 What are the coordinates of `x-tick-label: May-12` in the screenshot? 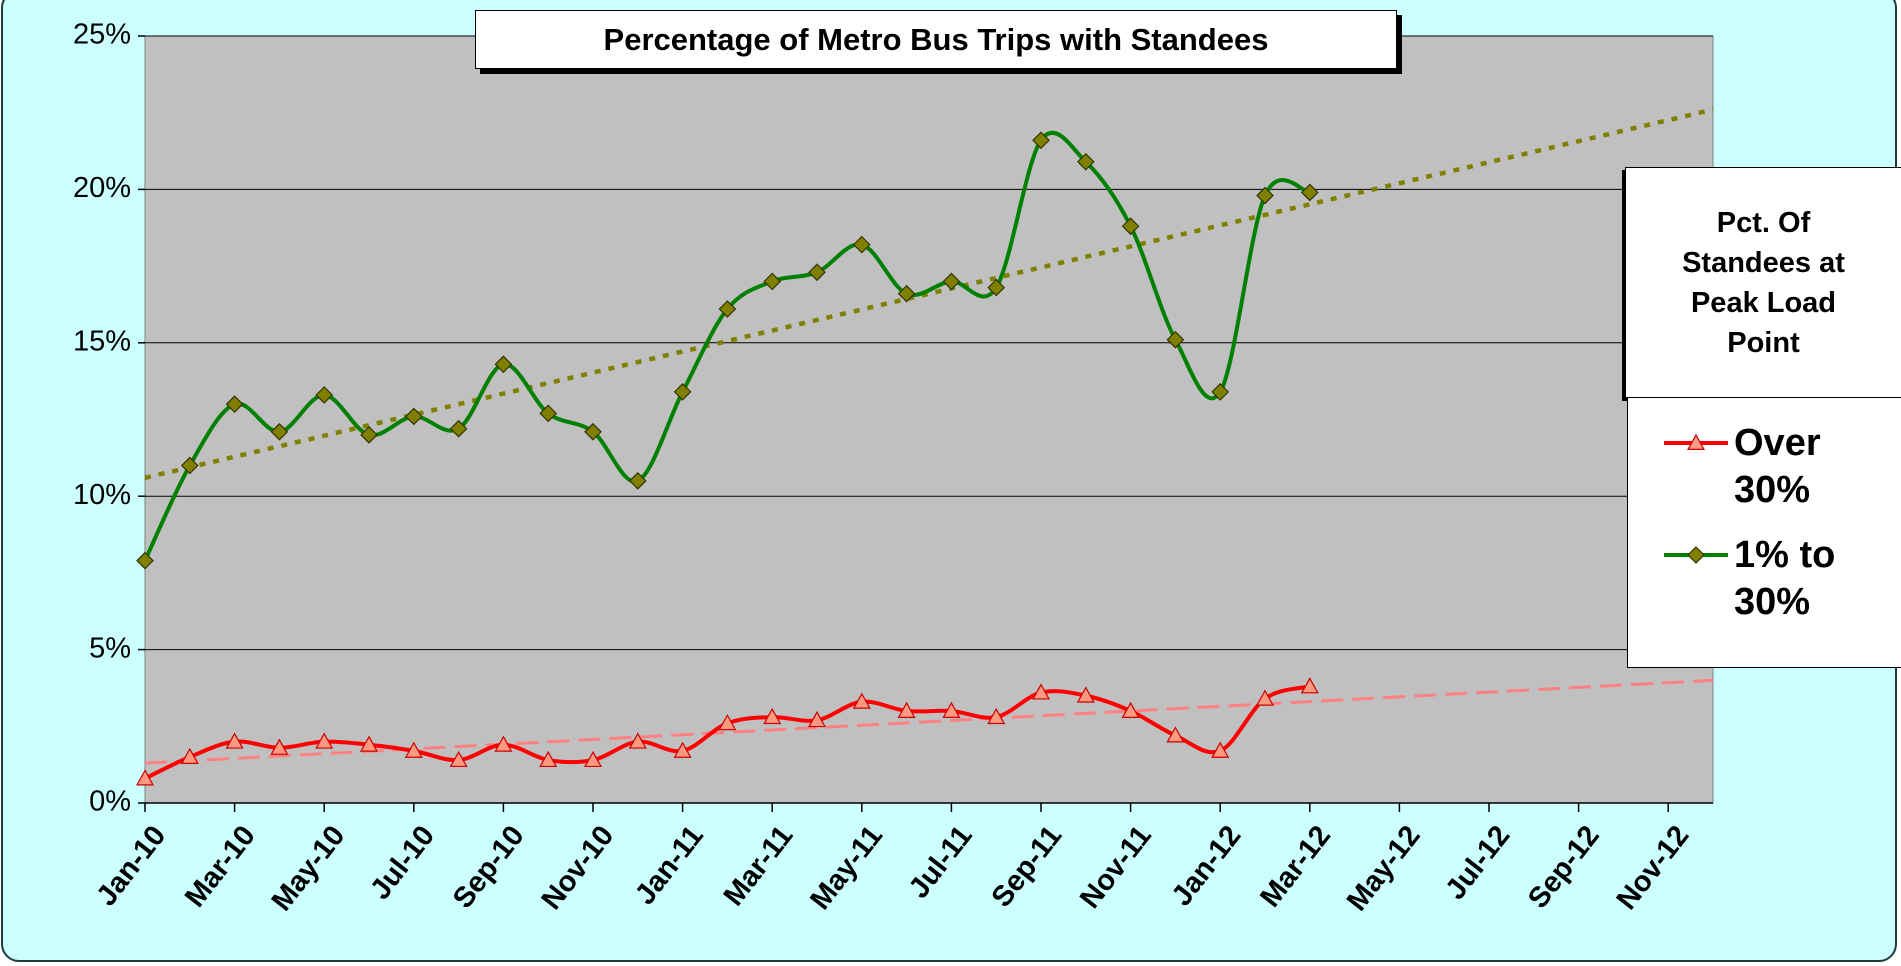 It's located at (1384, 868).